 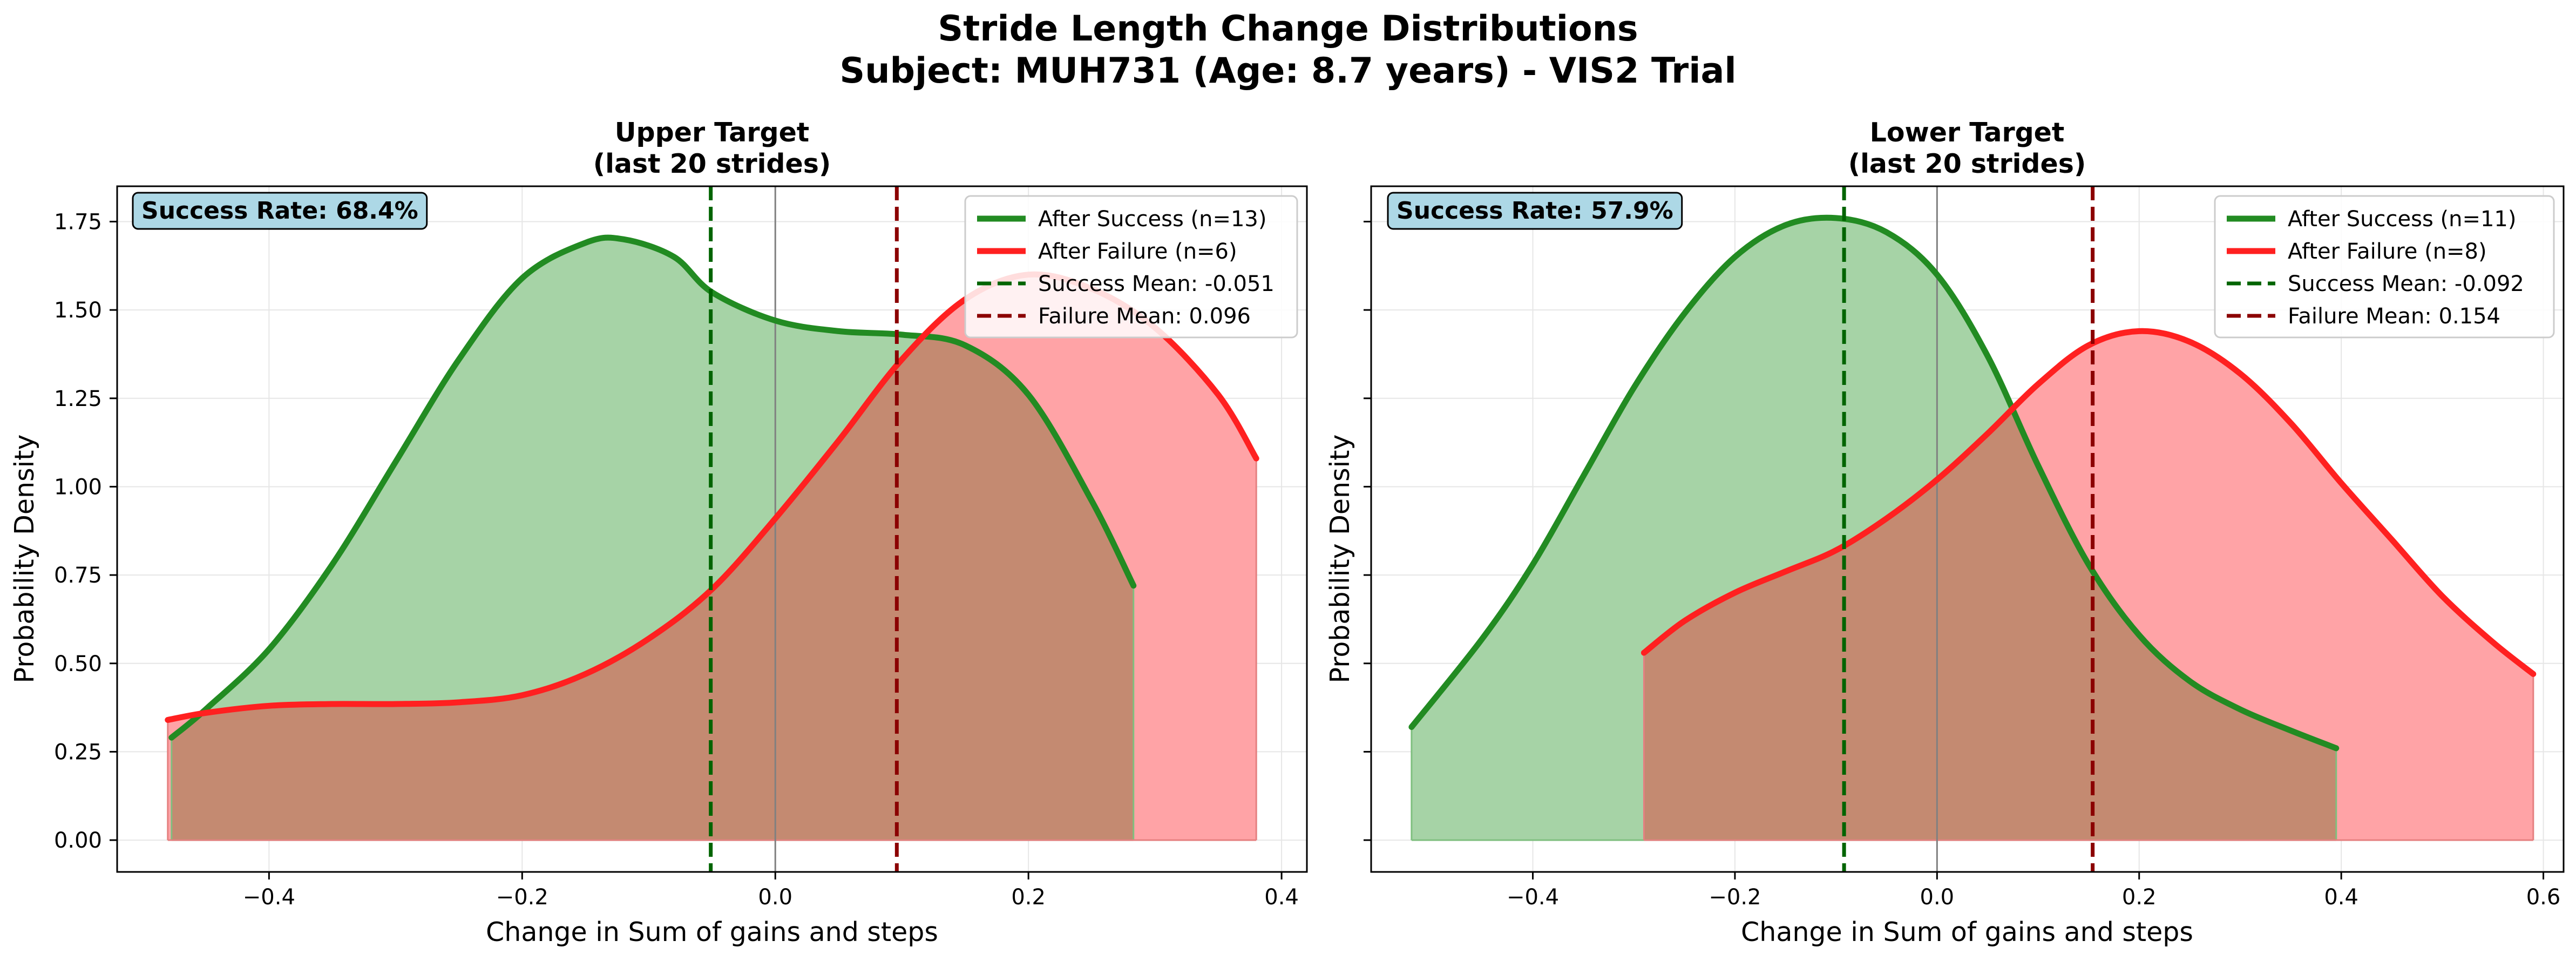 What do you see at coordinates (1967, 132) in the screenshot?
I see `panel-title-line1: Lower Target` at bounding box center [1967, 132].